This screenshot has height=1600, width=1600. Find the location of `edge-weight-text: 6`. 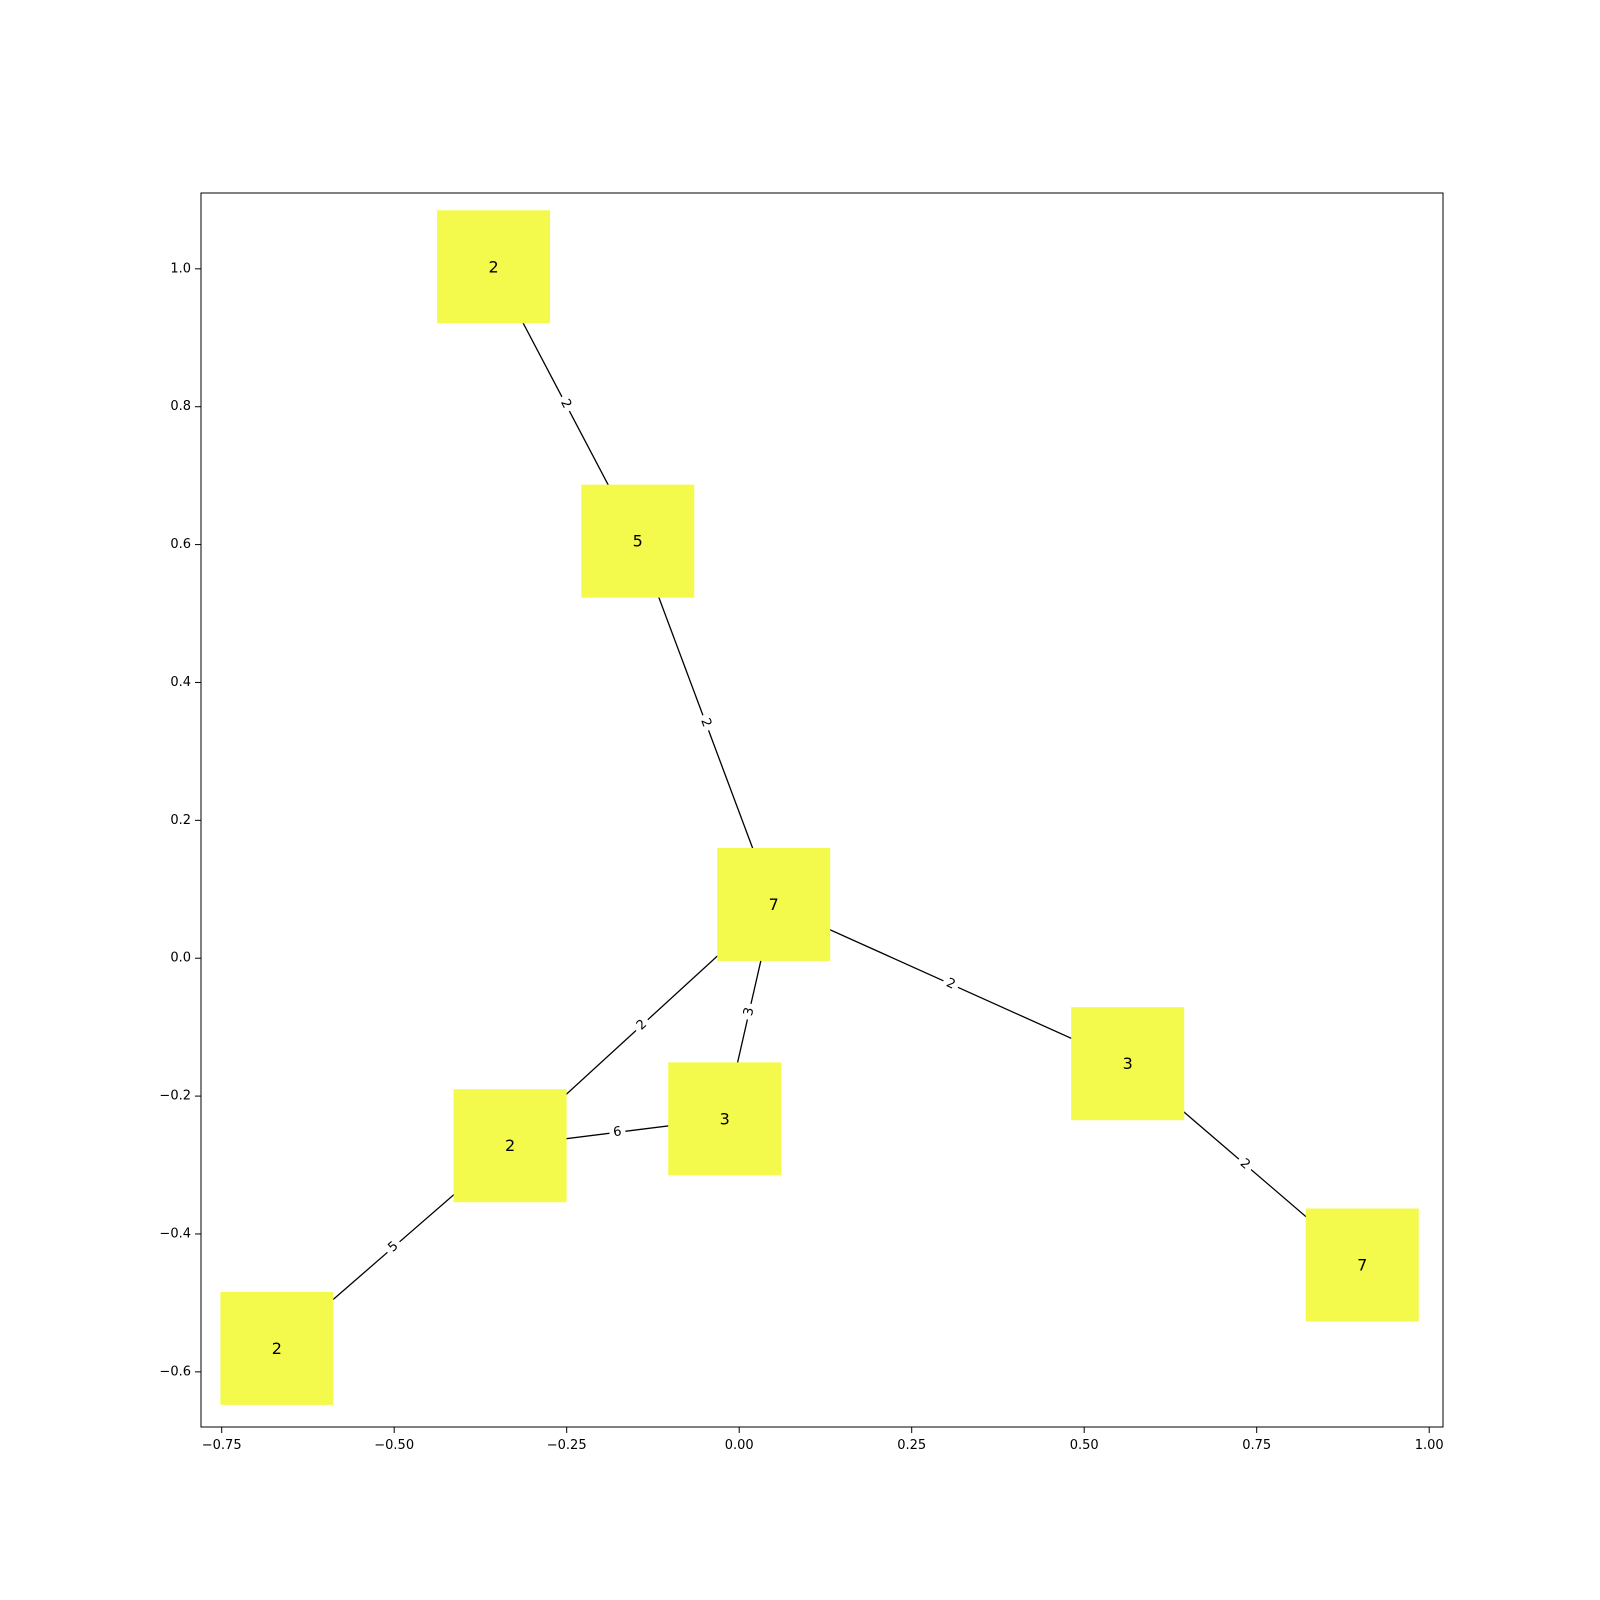

edge-weight-text: 6 is located at coordinates (617, 1132).